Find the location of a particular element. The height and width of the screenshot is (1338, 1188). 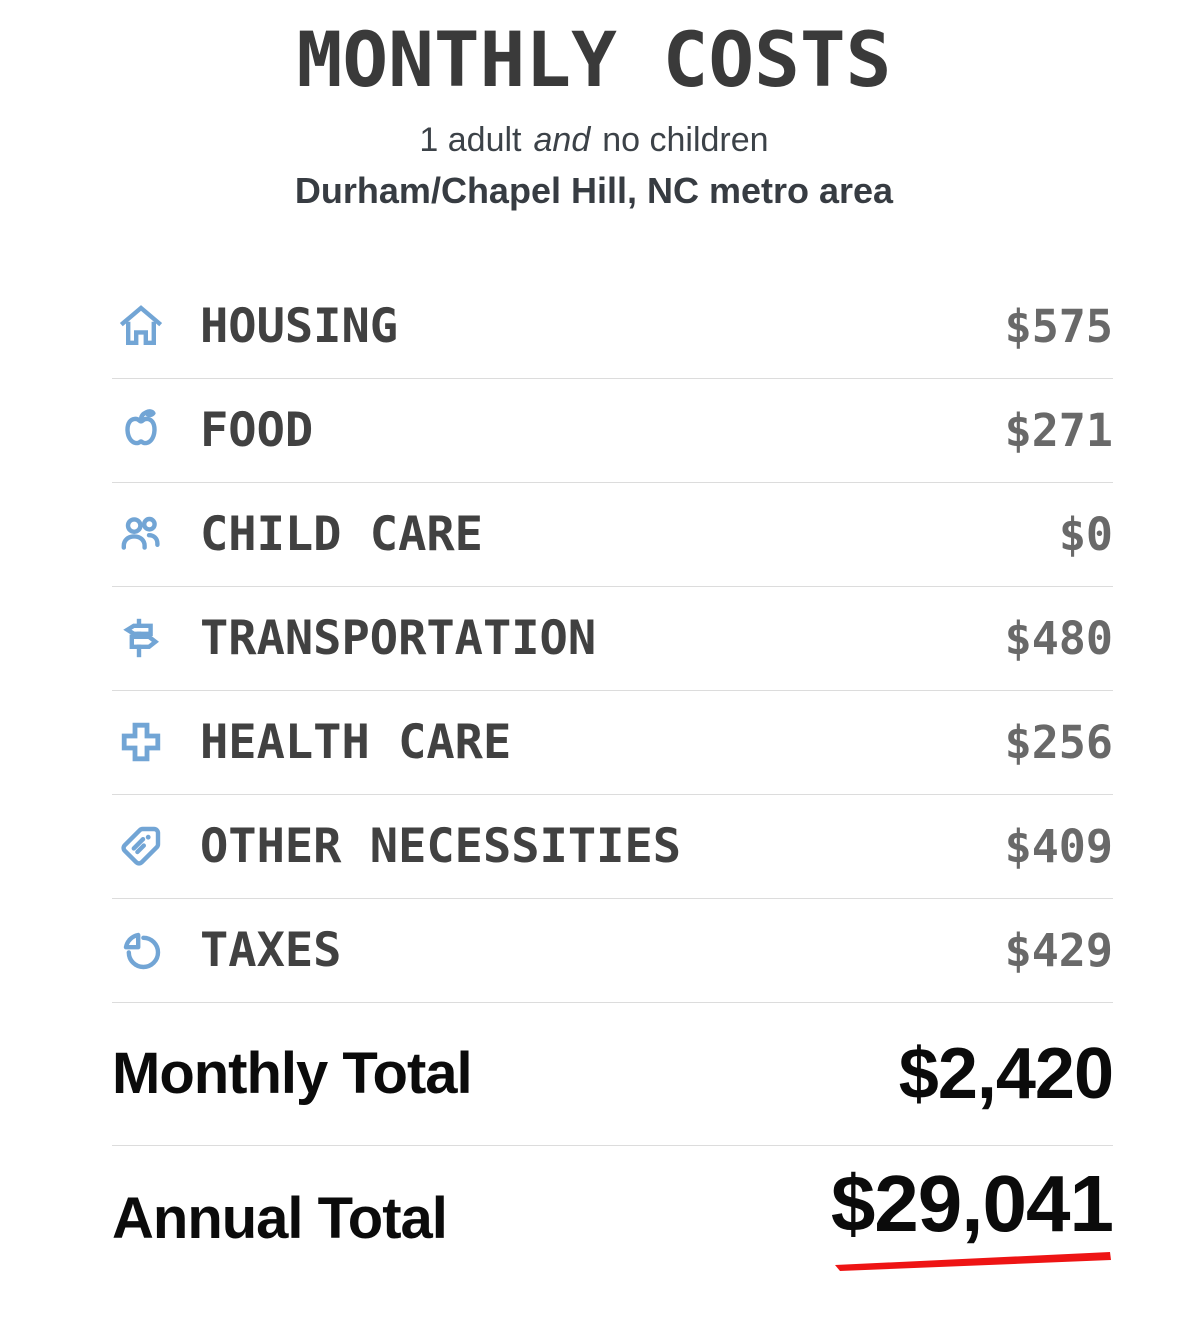

annual-total-label: Annual Total is located at coordinates (280, 1219).